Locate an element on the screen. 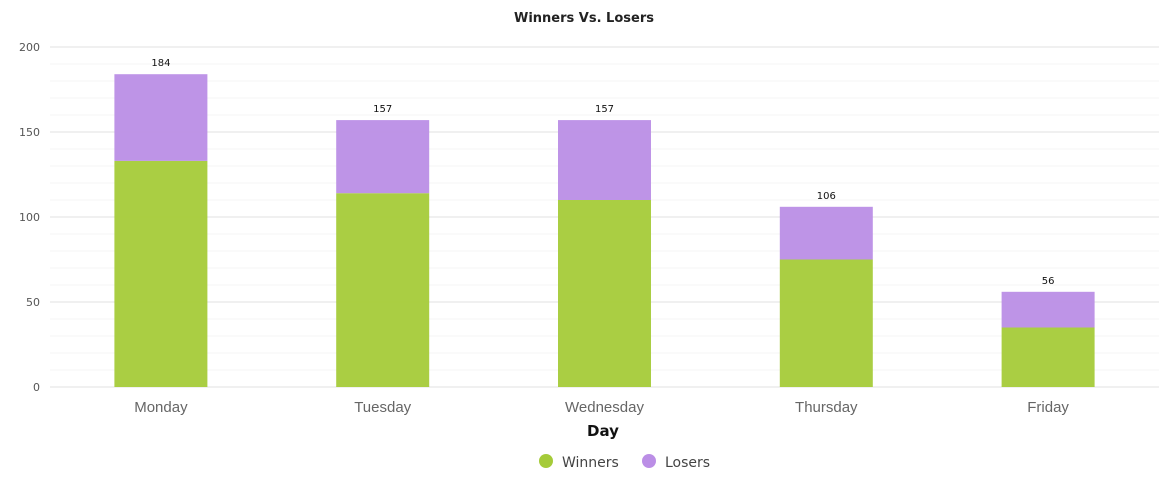  data-label: 56 is located at coordinates (1048, 281).